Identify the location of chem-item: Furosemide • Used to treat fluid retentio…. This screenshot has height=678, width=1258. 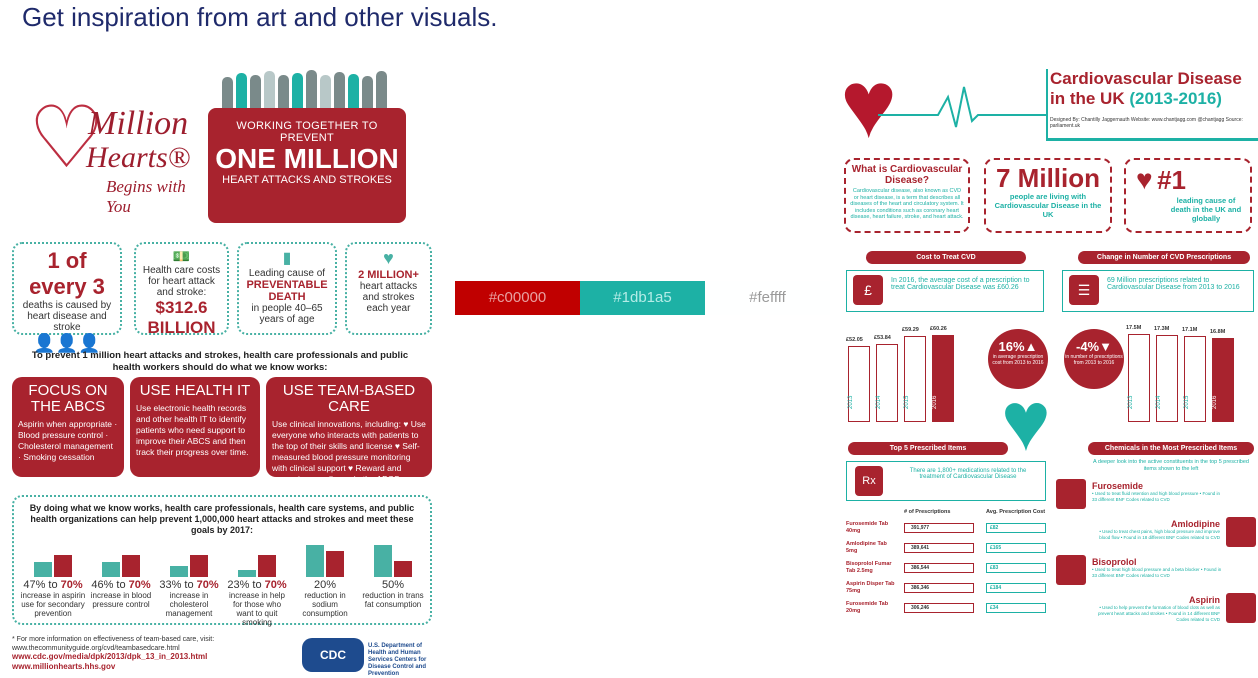
(1156, 496).